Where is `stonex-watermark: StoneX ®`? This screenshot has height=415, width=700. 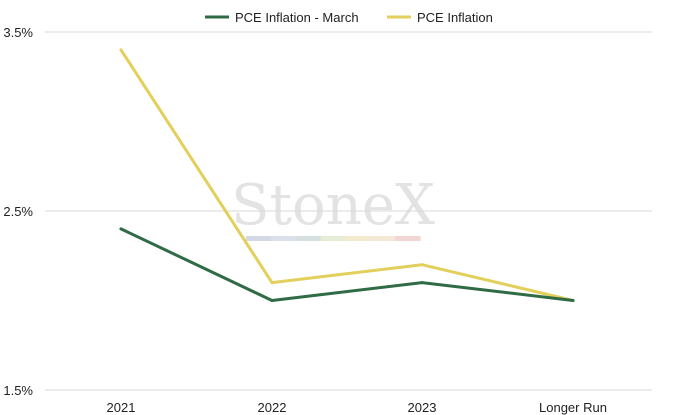
stonex-watermark: StoneX ® is located at coordinates (333, 207).